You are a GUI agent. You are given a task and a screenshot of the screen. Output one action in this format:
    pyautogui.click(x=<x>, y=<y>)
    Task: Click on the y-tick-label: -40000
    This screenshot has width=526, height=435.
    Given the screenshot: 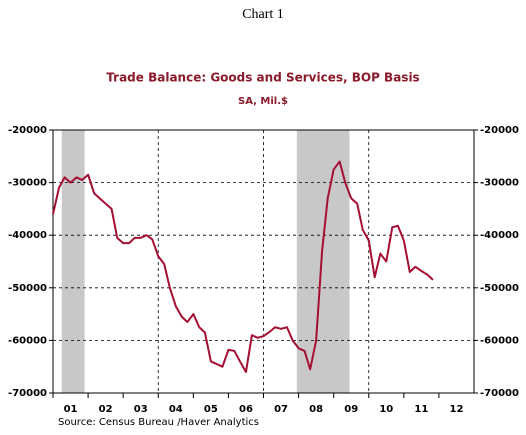 What is the action you would take?
    pyautogui.click(x=27, y=235)
    